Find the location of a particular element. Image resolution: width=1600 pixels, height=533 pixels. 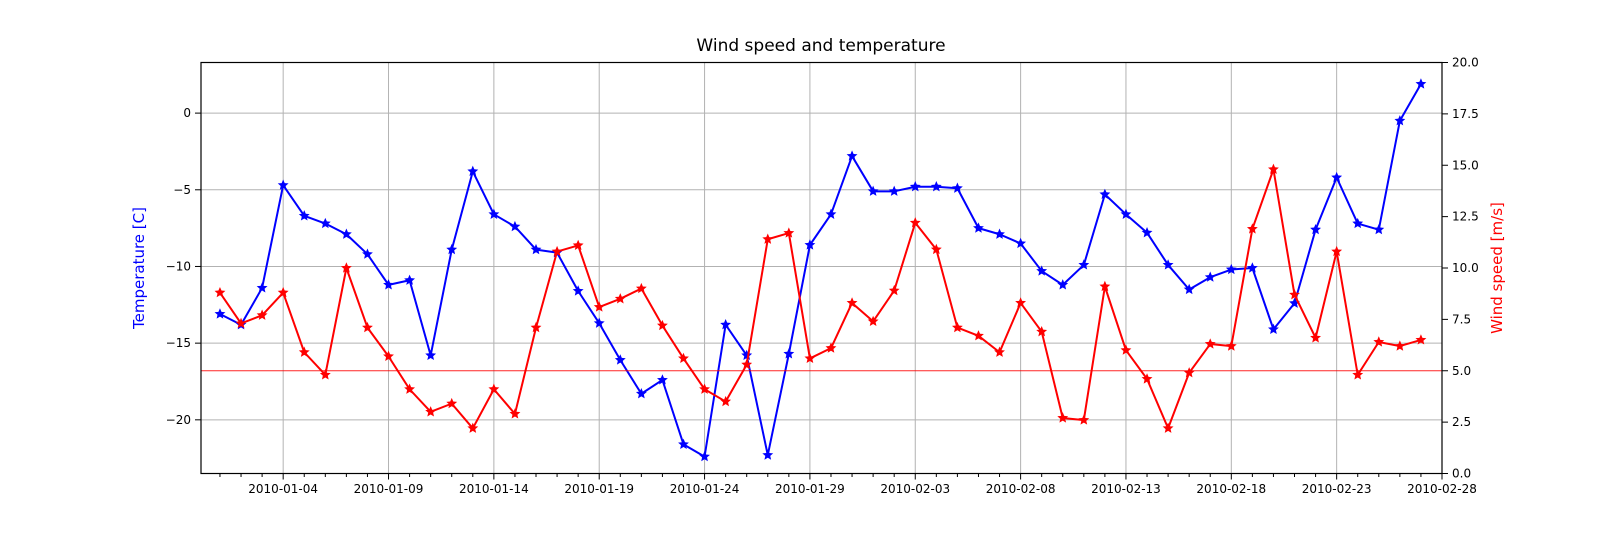

right-tick-label: 0.0 is located at coordinates (1461, 474).